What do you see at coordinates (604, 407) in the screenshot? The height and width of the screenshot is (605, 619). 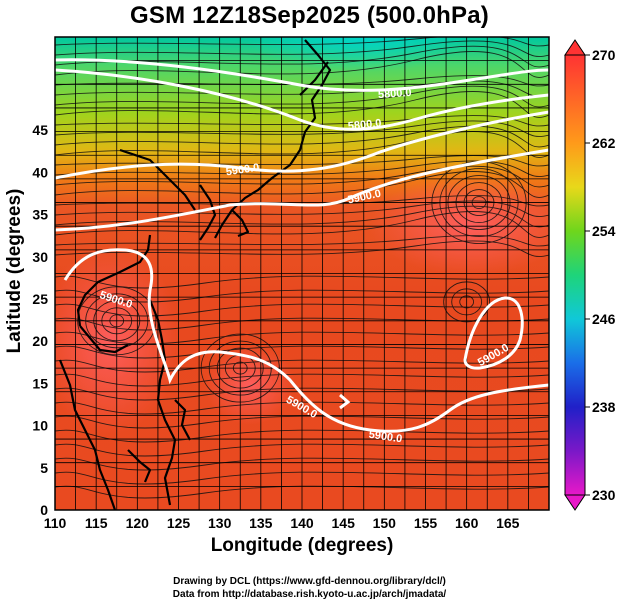 I see `colorbar-tick-label: 238` at bounding box center [604, 407].